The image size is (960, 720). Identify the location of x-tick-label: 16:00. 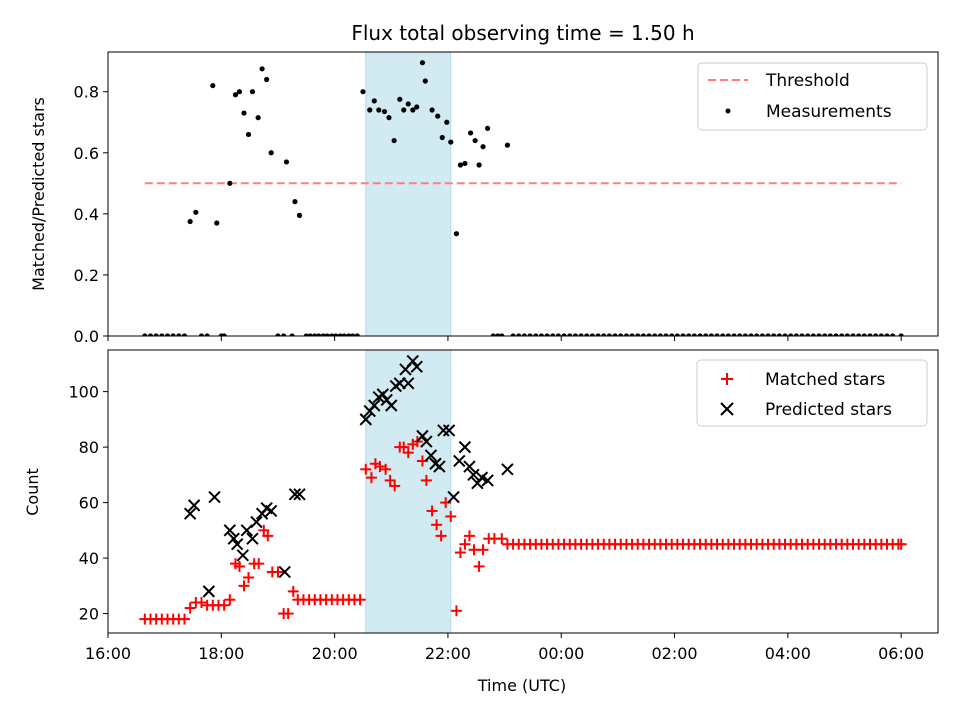
(108, 653).